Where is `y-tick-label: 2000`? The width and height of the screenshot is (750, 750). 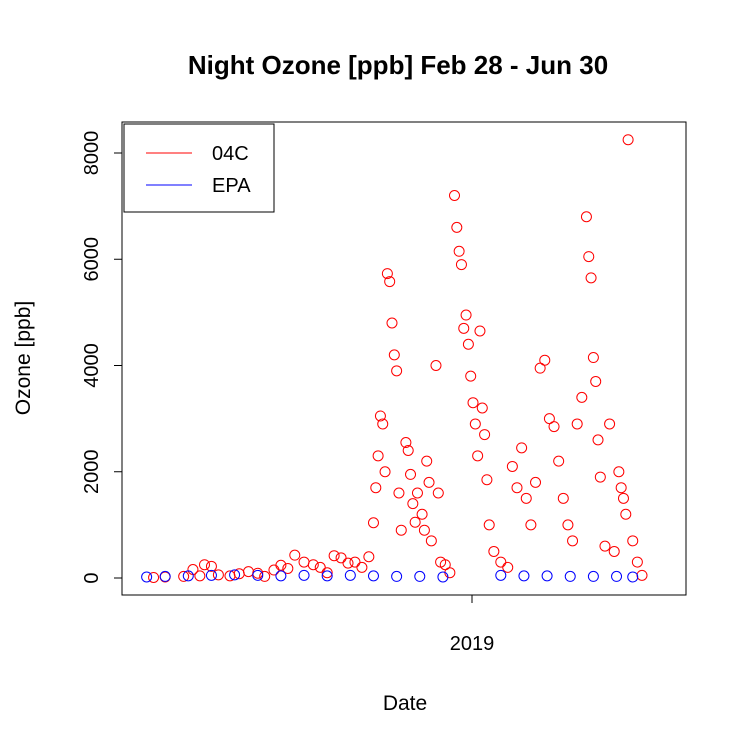 y-tick-label: 2000 is located at coordinates (92, 472).